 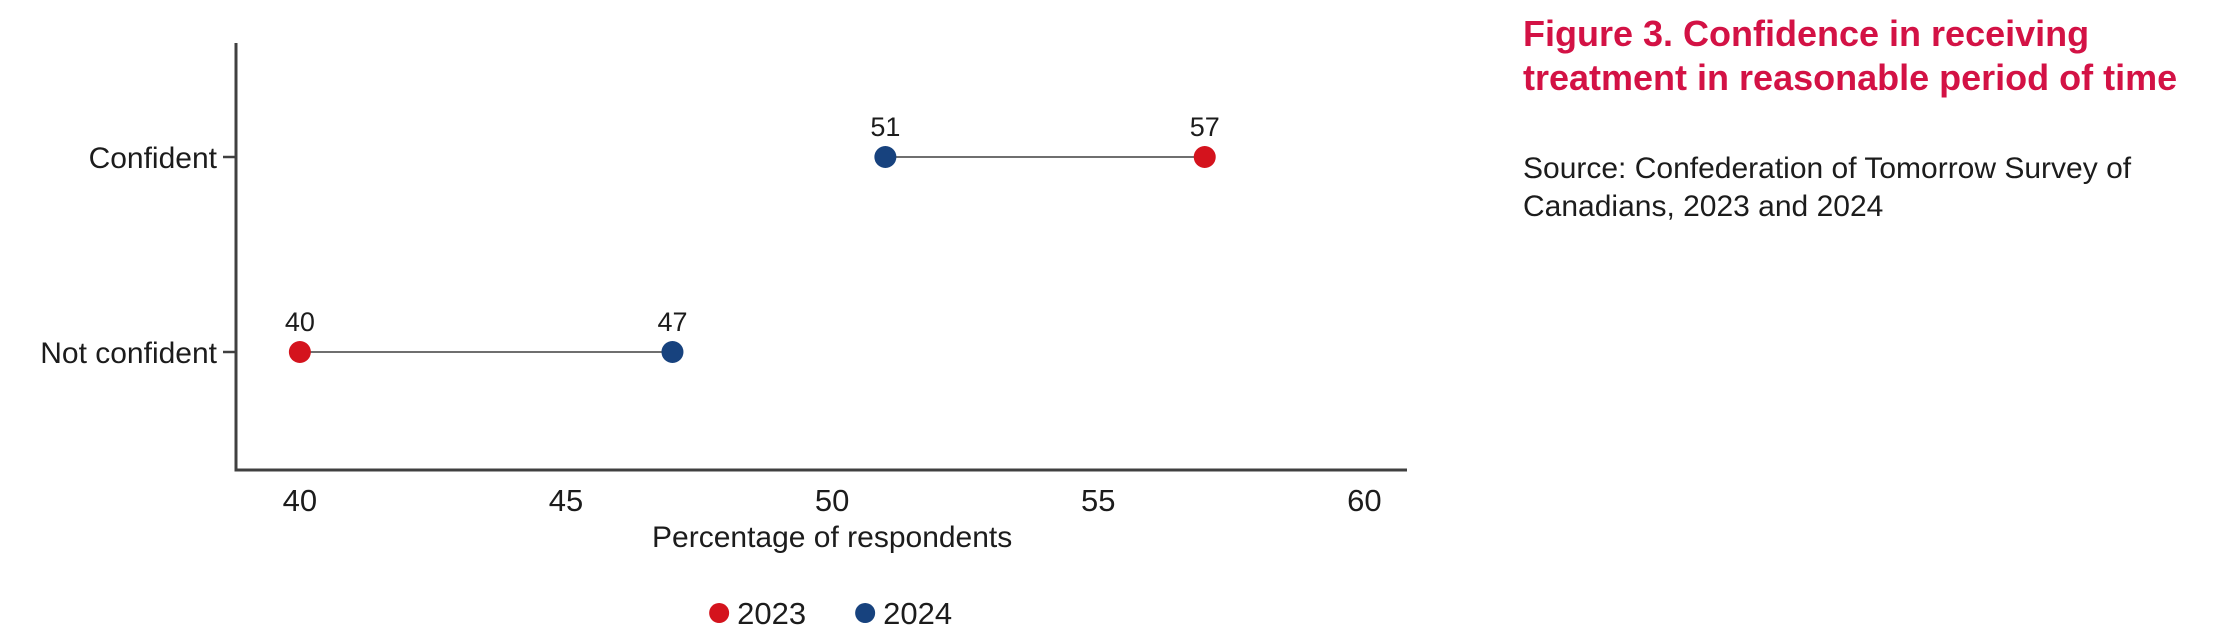 I want to click on point-label: 57, so click(x=1205, y=127).